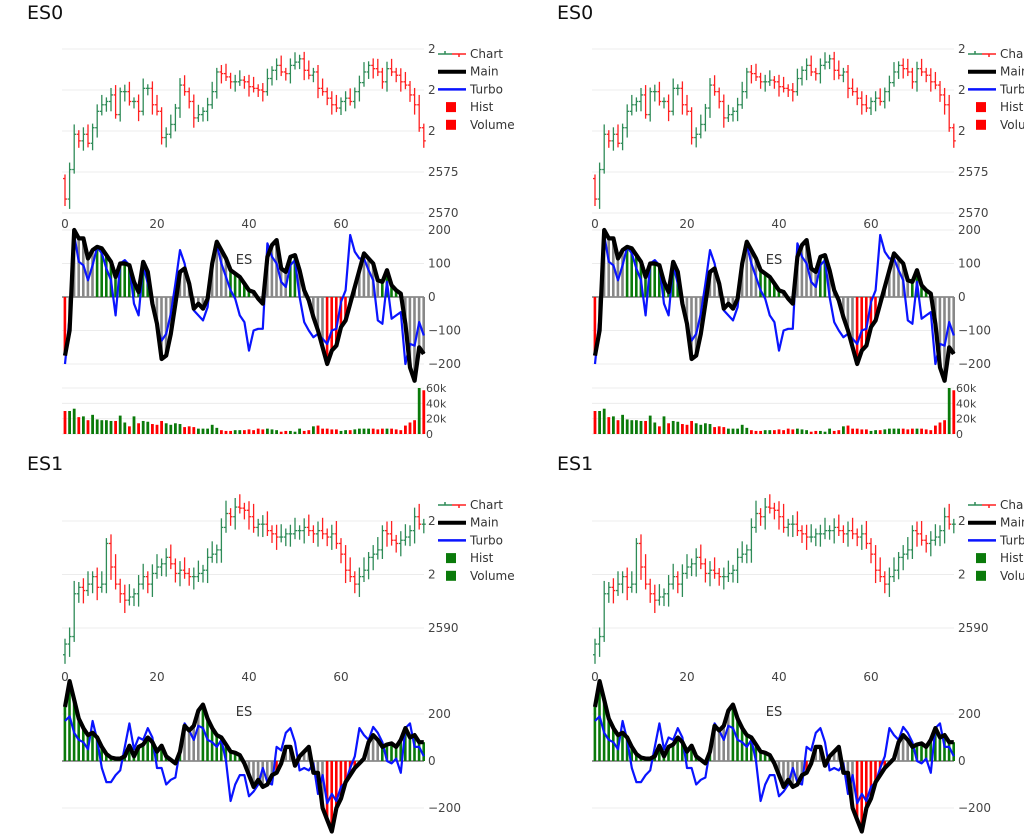 This screenshot has height=840, width=1024. What do you see at coordinates (452, 54) in the screenshot?
I see `ohlc-legend-icon` at bounding box center [452, 54].